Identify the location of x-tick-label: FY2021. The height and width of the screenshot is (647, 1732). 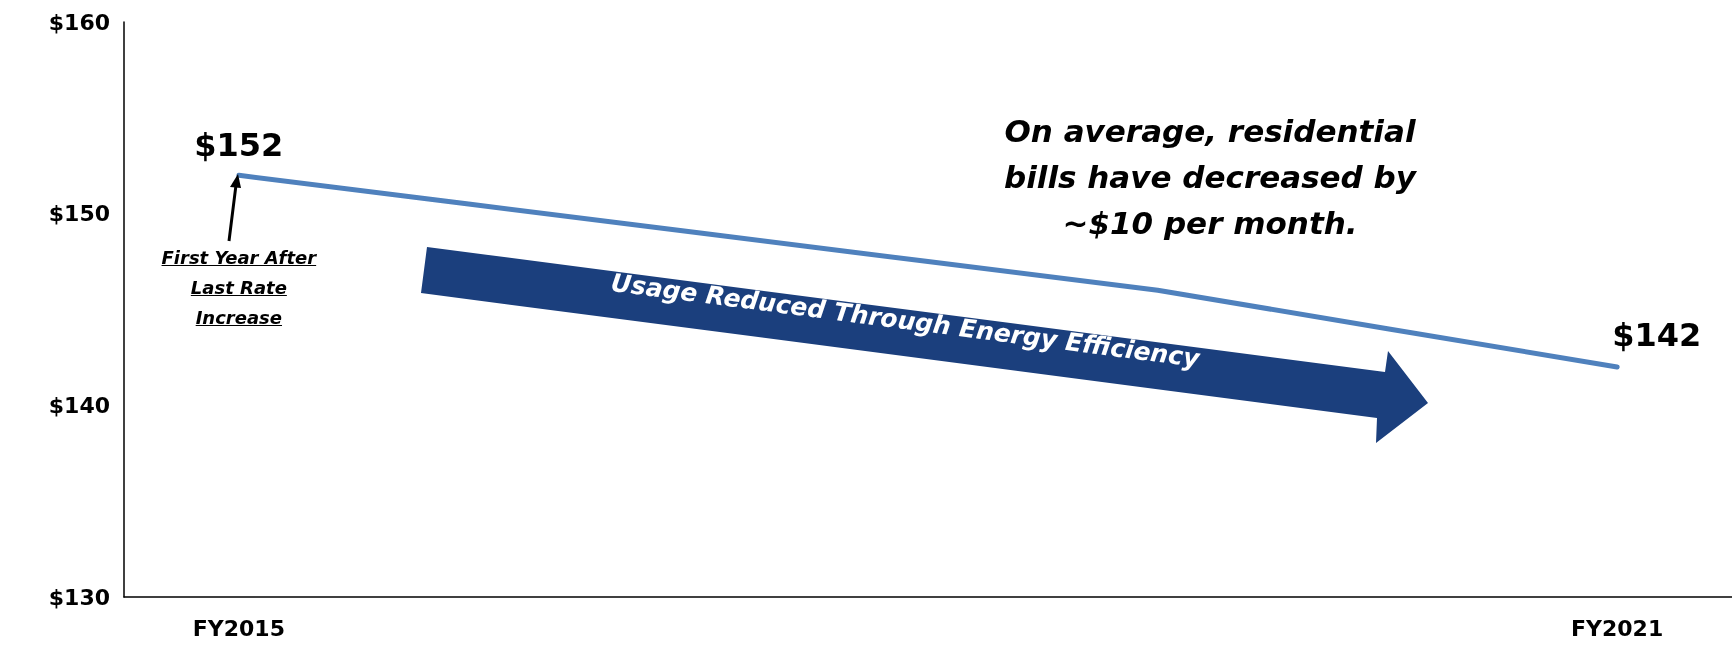
(1617, 628).